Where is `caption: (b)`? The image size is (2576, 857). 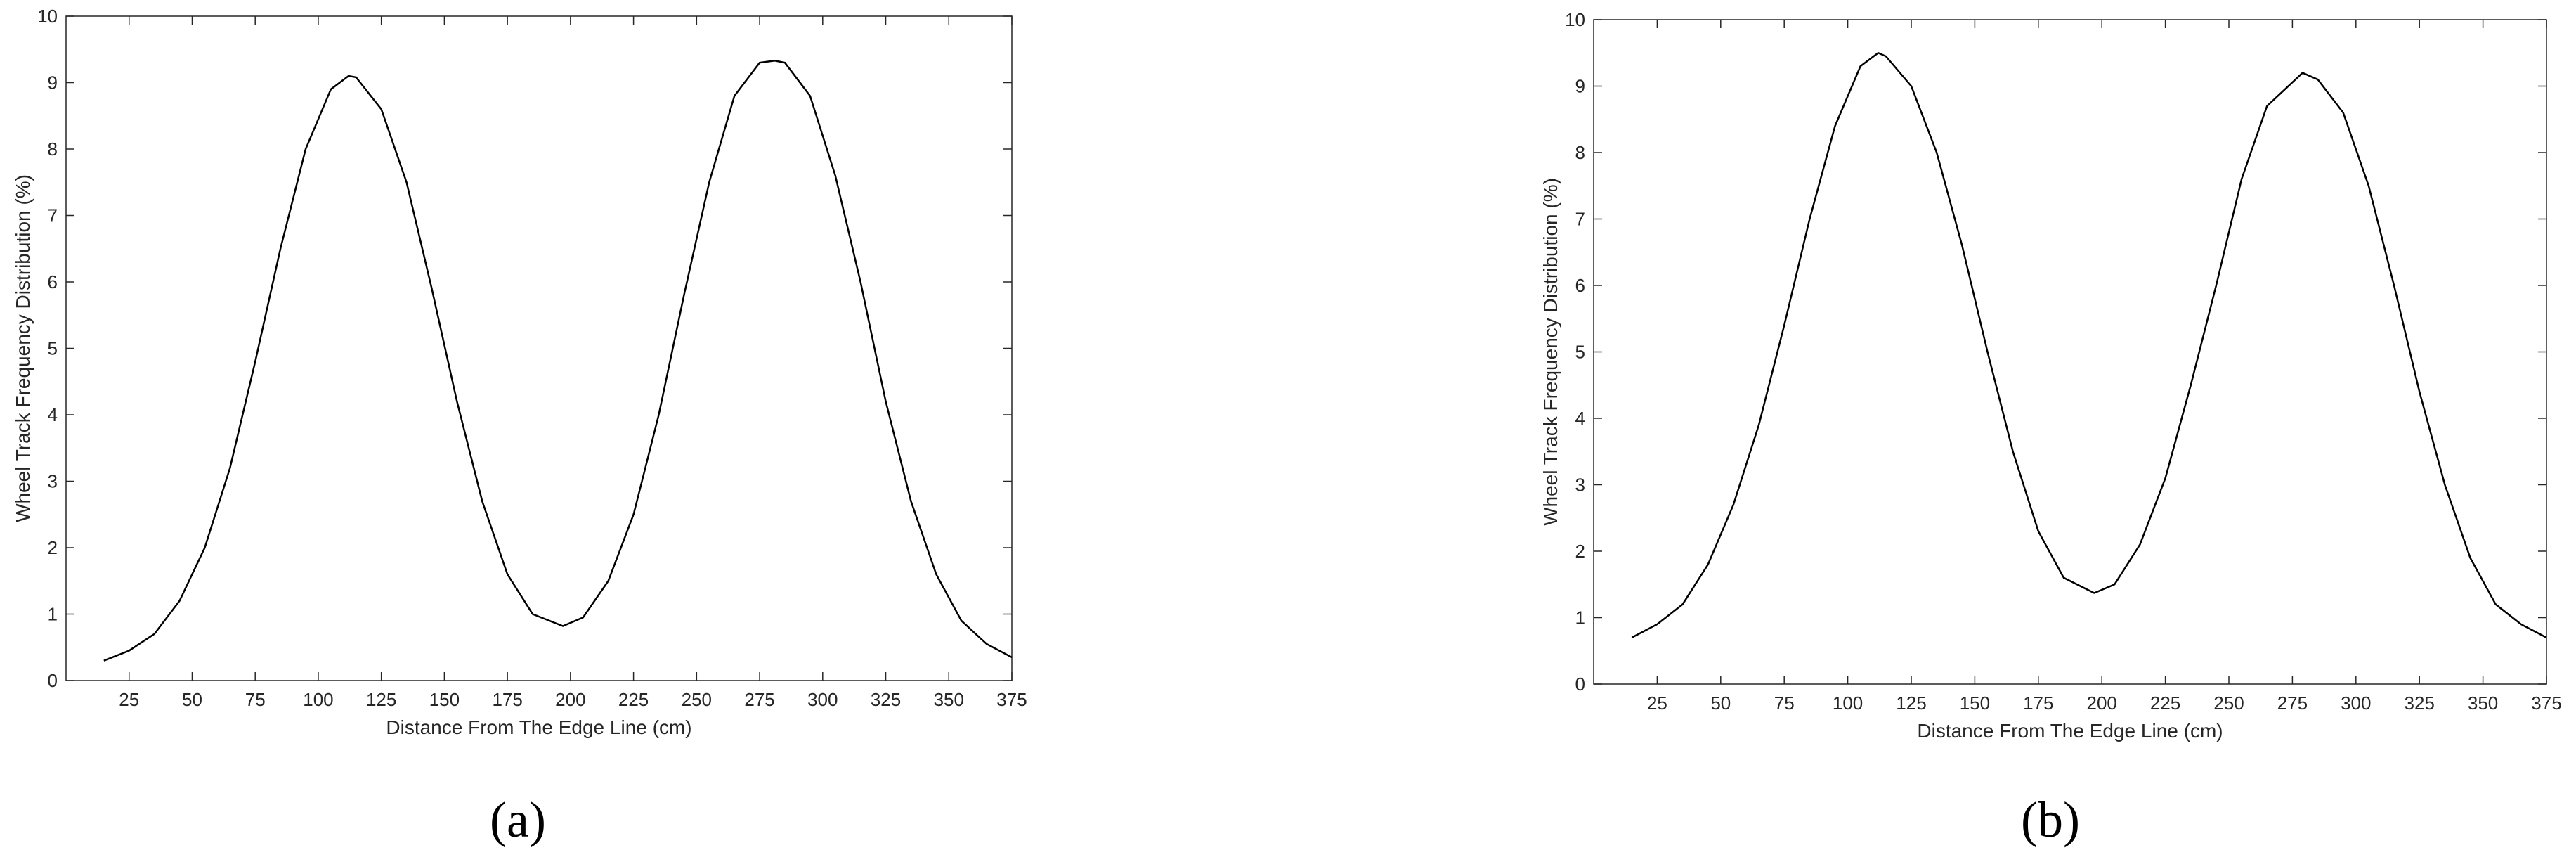 caption: (b) is located at coordinates (2050, 820).